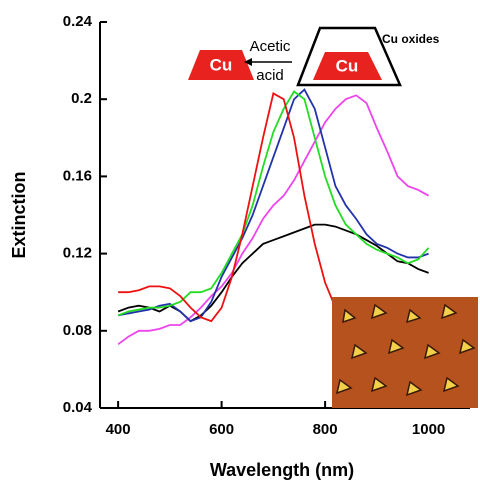  What do you see at coordinates (77, 253) in the screenshot?
I see `y-tick-label: 0.12` at bounding box center [77, 253].